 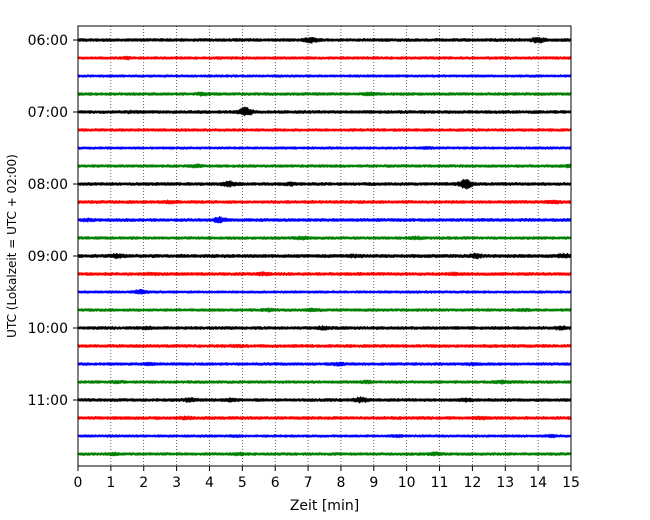 I want to click on x-tick-label: 8, so click(x=340, y=483).